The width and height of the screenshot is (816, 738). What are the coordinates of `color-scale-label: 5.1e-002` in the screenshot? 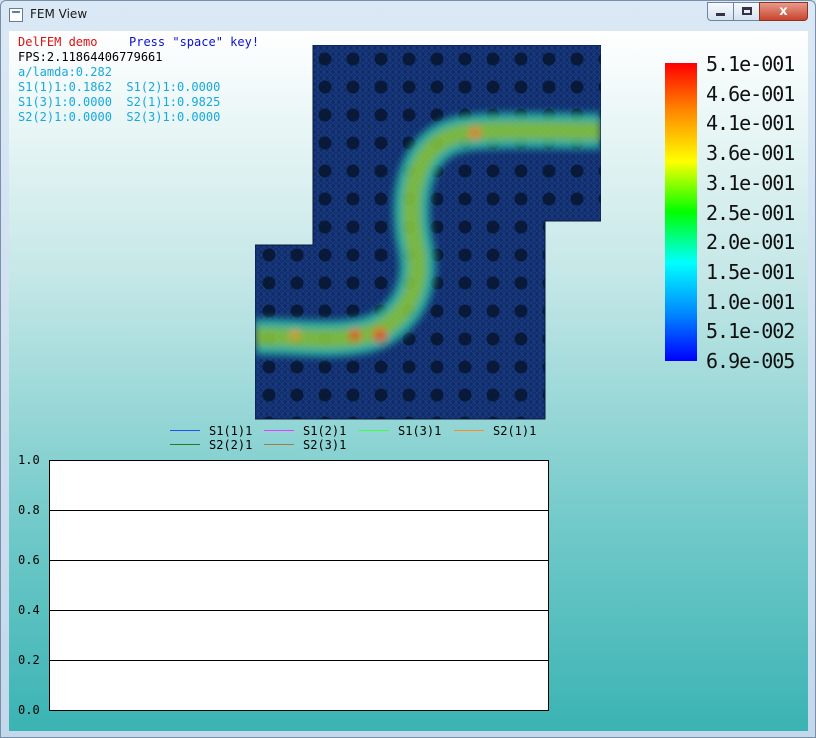 It's located at (750, 331).